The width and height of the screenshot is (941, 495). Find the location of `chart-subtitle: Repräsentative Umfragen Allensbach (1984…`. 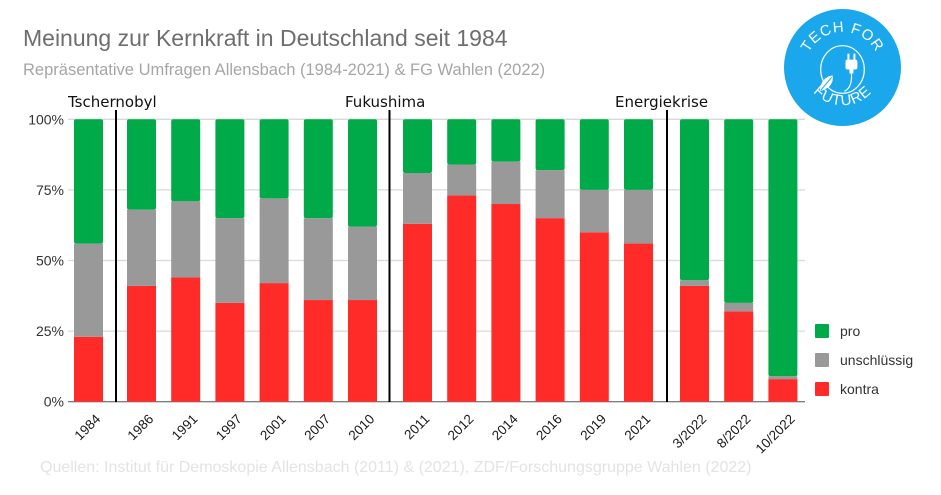

chart-subtitle: Repräsentative Umfragen Allensbach (1984… is located at coordinates (284, 70).